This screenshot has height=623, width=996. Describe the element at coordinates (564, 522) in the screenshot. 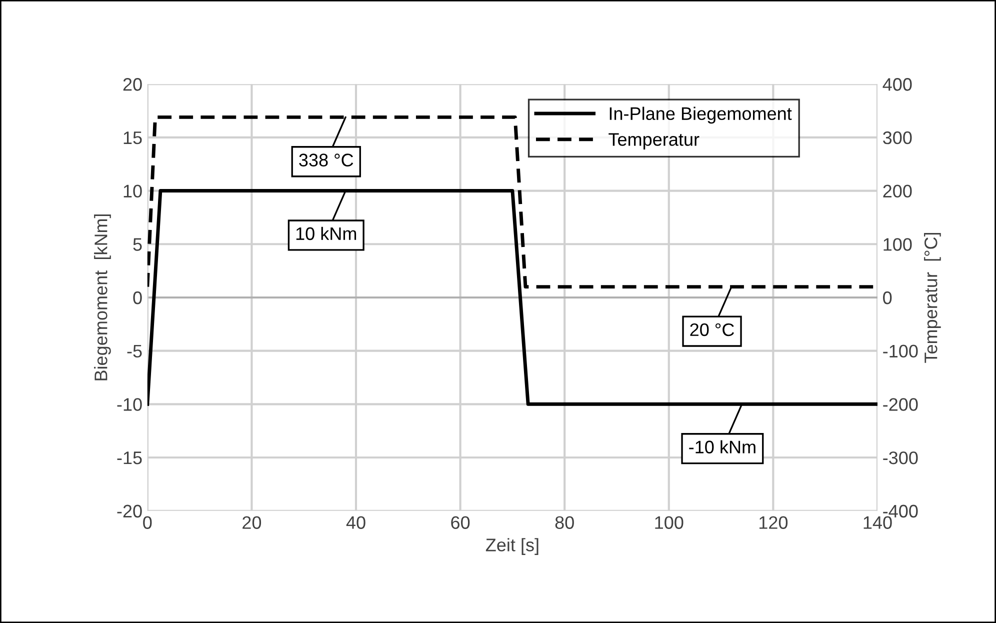

I see `x-tick-label: 80` at that location.